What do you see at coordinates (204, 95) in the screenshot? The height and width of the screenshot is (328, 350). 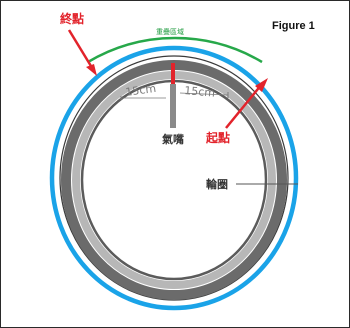 I see `measure-right` at bounding box center [204, 95].